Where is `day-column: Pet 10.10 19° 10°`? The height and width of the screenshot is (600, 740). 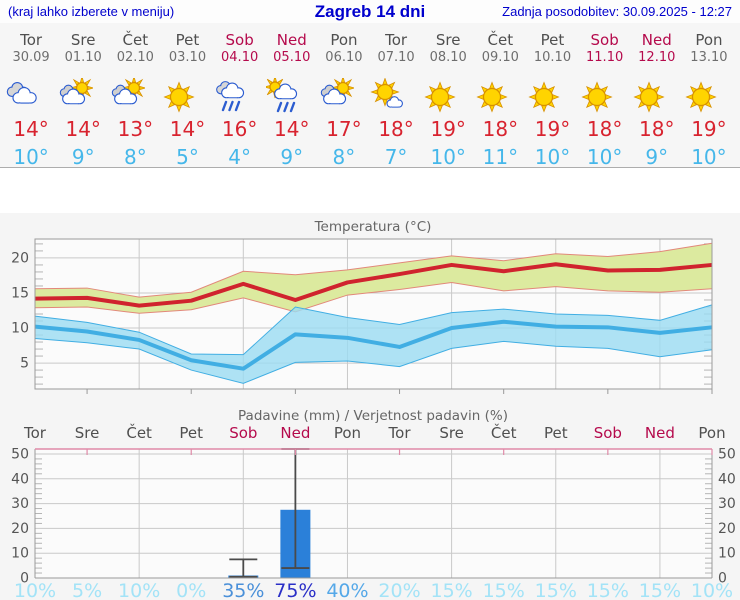
day-column: Pet 10.10 19° 10° is located at coordinates (552, 96).